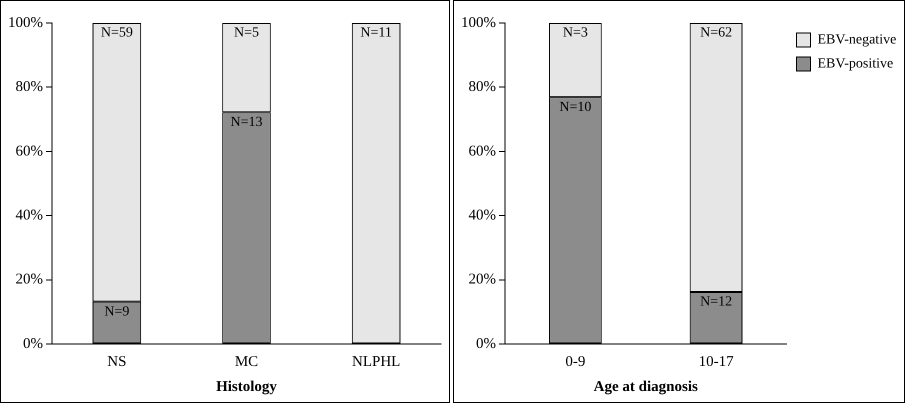 The height and width of the screenshot is (403, 905). Describe the element at coordinates (246, 362) in the screenshot. I see `x-tick-label: MC` at that location.